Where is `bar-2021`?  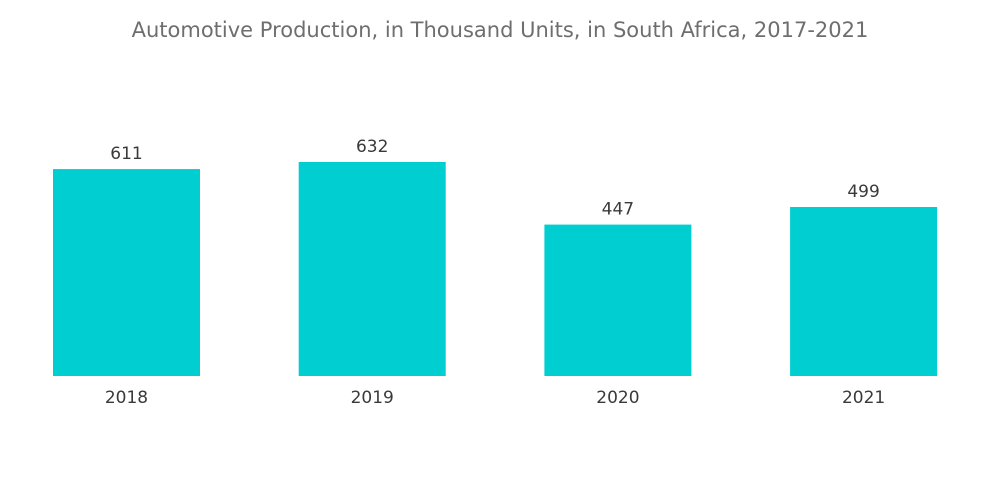
bar-2021 is located at coordinates (864, 291).